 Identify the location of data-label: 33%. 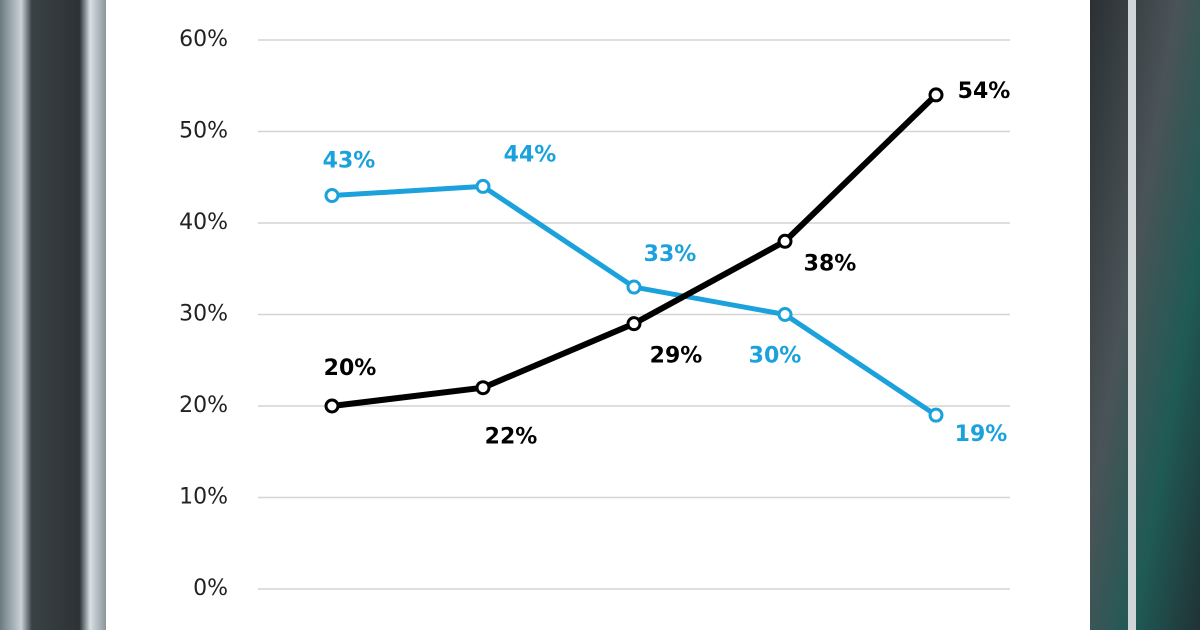
(670, 254).